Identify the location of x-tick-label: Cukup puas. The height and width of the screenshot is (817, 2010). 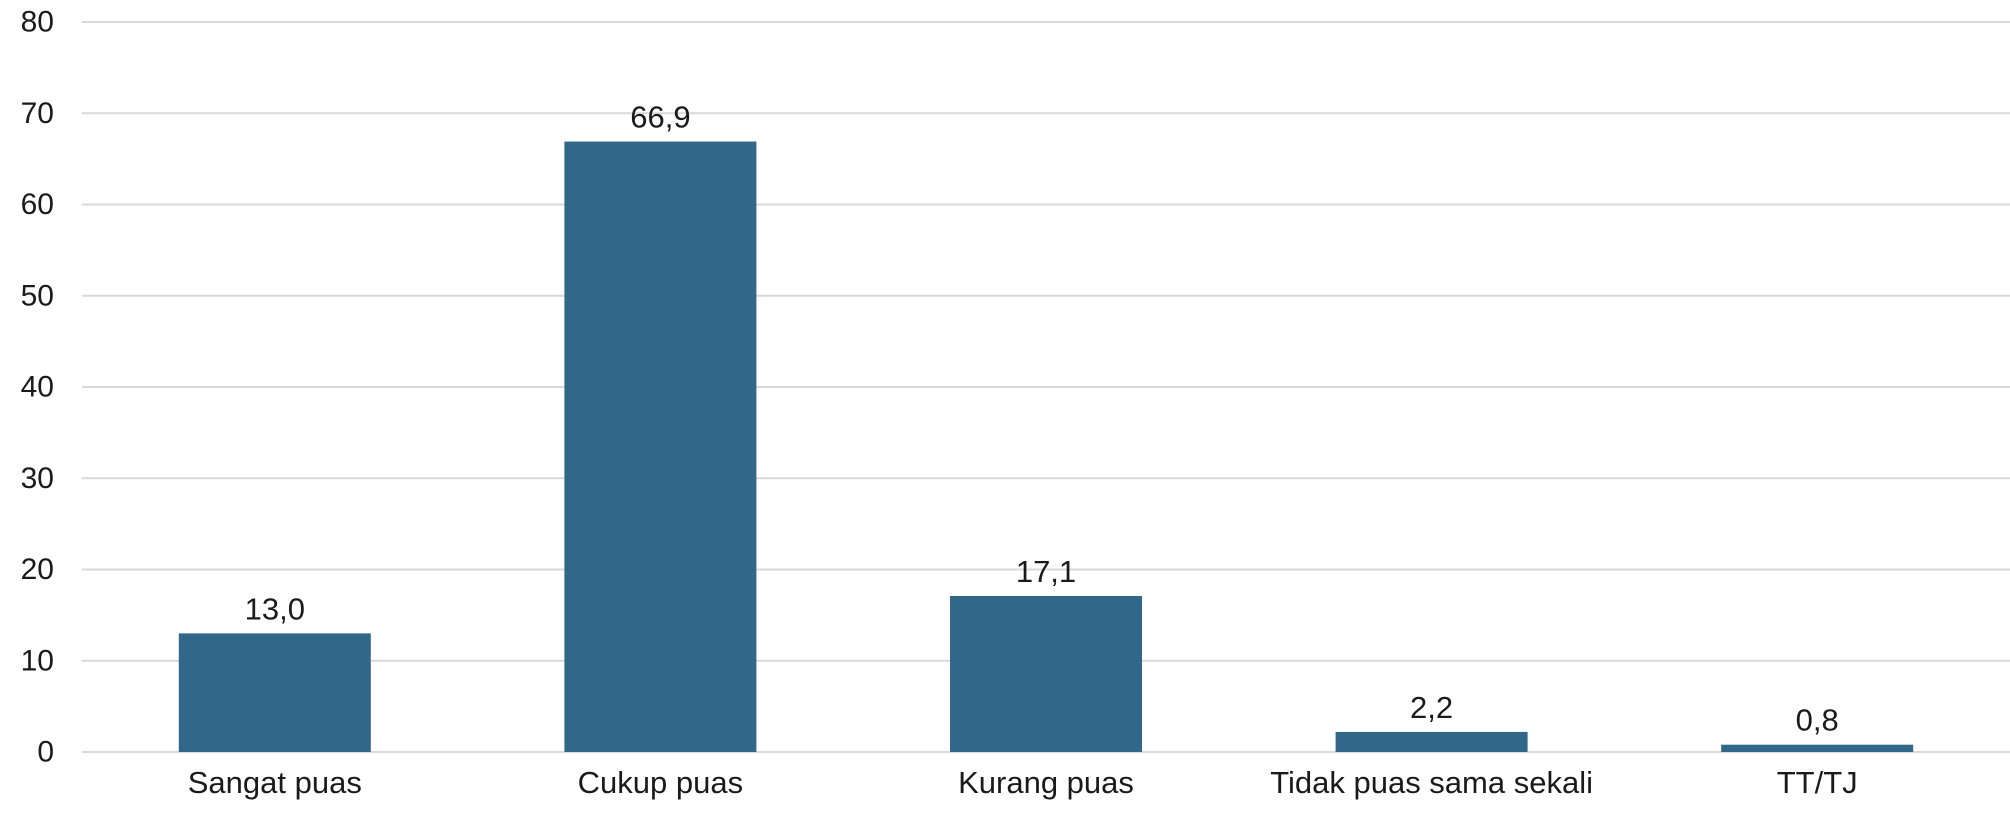
(660, 782).